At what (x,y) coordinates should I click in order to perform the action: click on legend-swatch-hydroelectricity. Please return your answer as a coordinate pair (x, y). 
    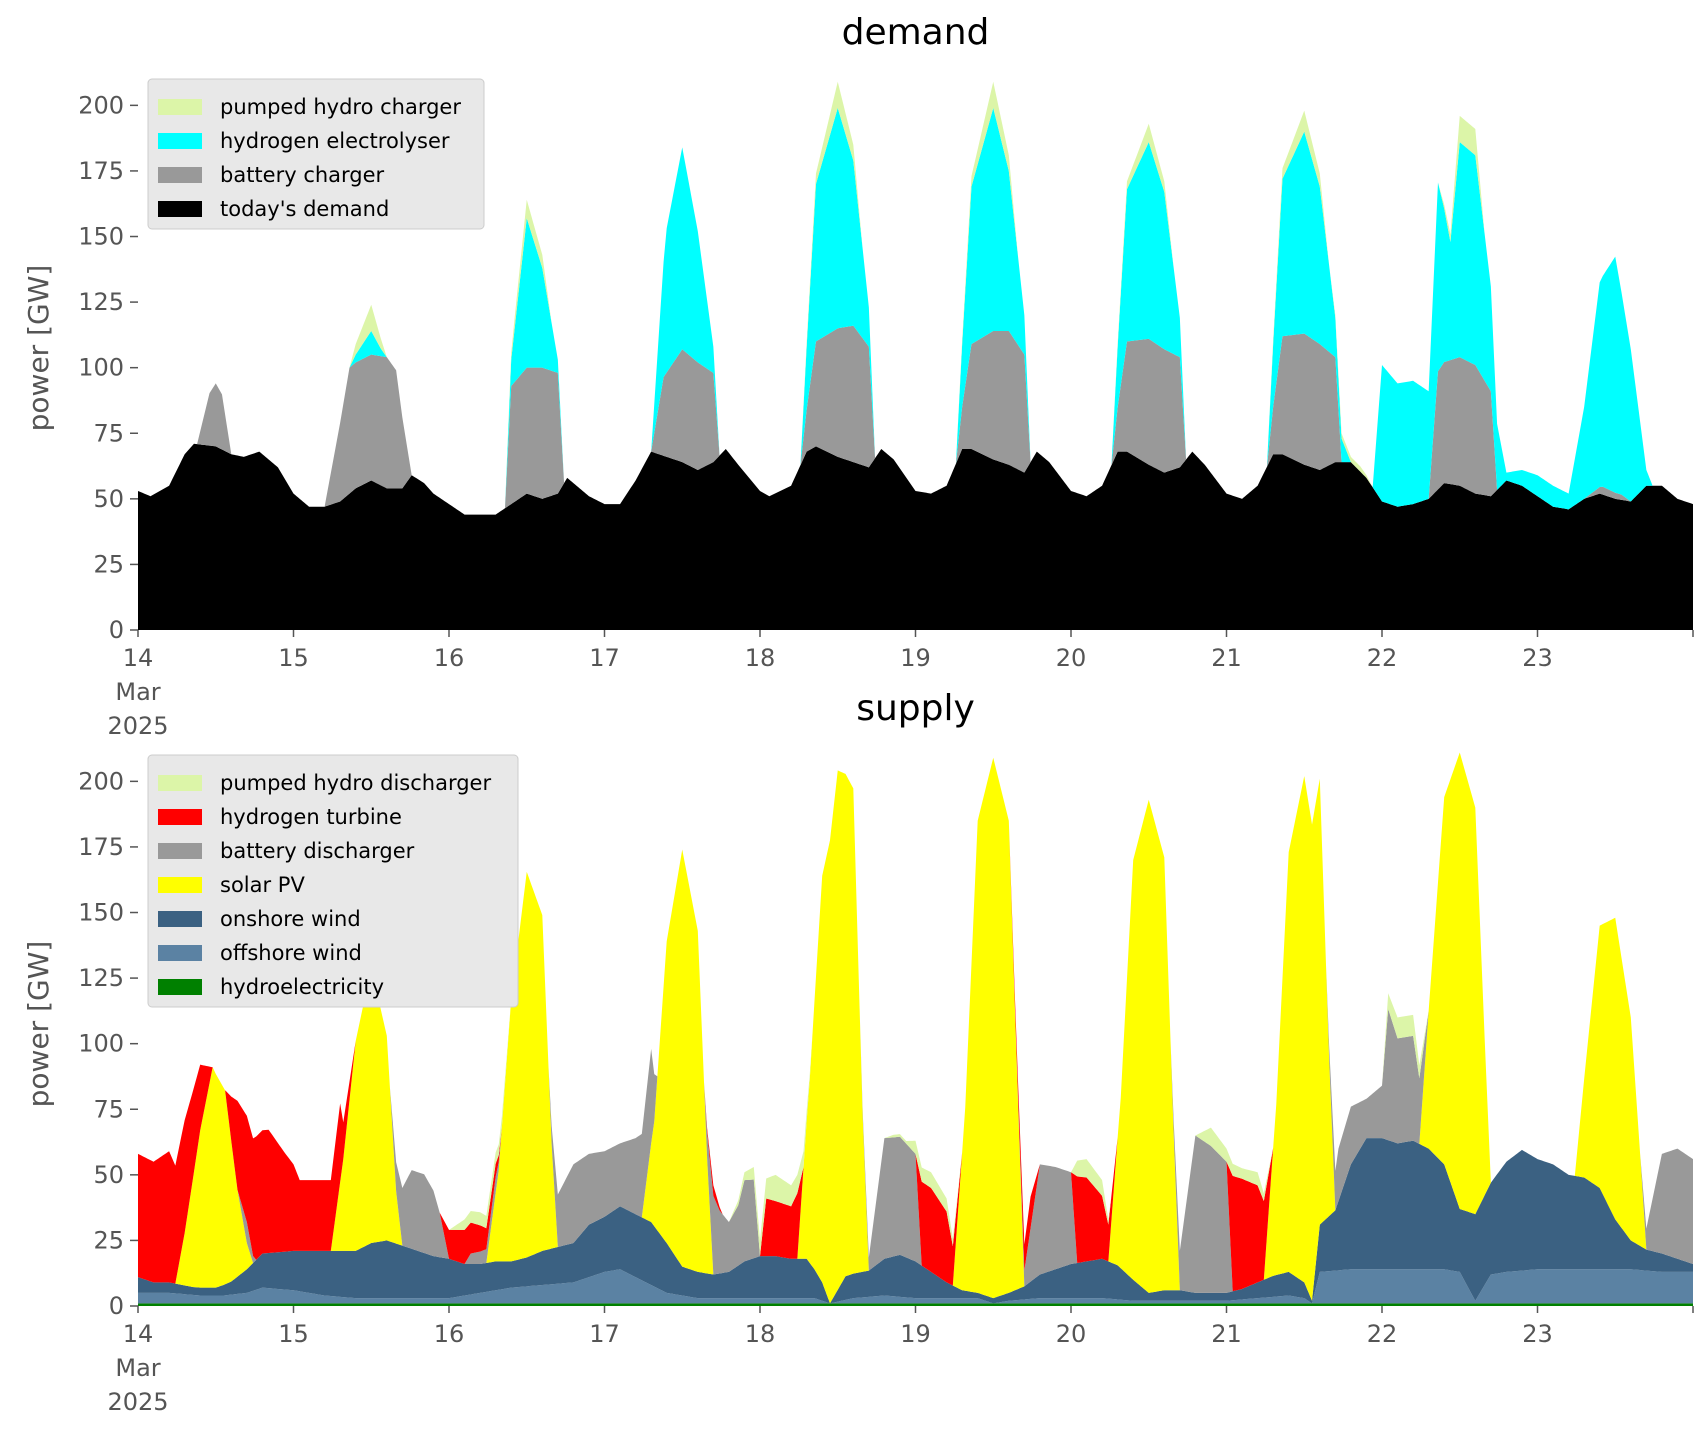
    Looking at the image, I should click on (180, 987).